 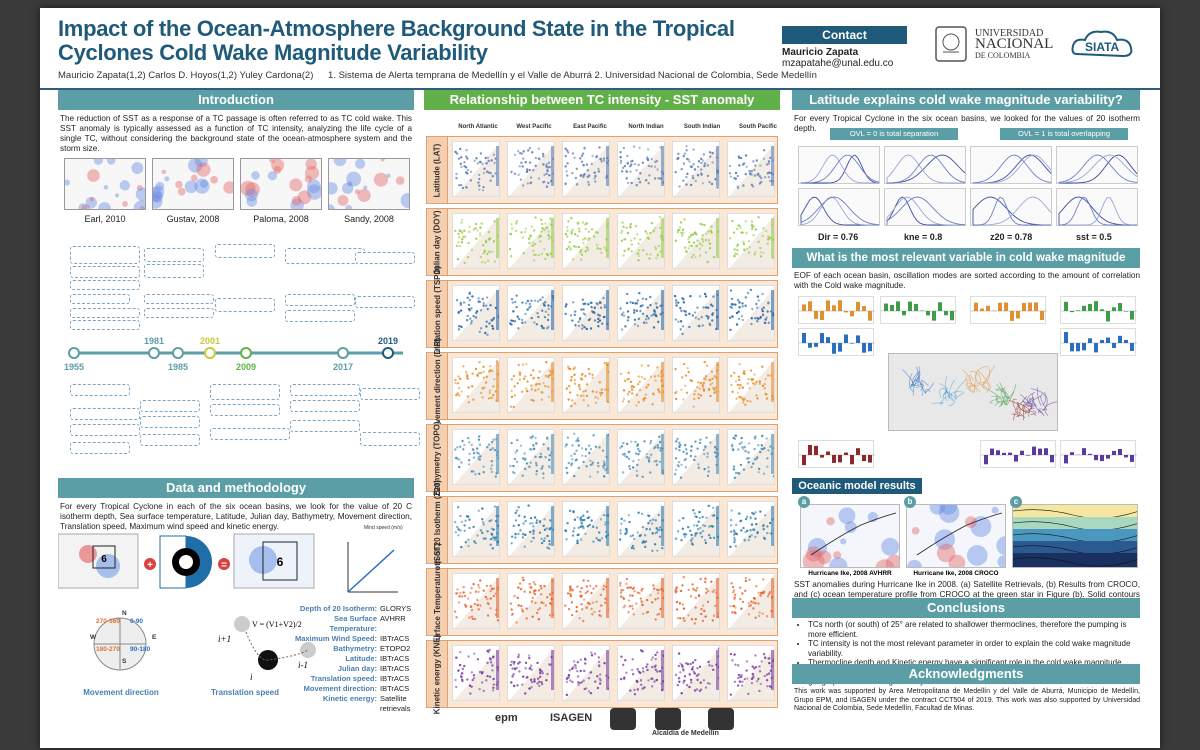 I want to click on basin-header: South Pacific, so click(x=757, y=127).